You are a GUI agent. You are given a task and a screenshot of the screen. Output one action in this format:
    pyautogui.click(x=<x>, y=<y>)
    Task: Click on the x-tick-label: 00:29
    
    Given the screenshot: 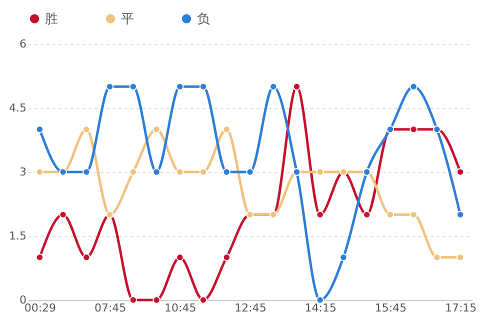 What is the action you would take?
    pyautogui.click(x=40, y=308)
    